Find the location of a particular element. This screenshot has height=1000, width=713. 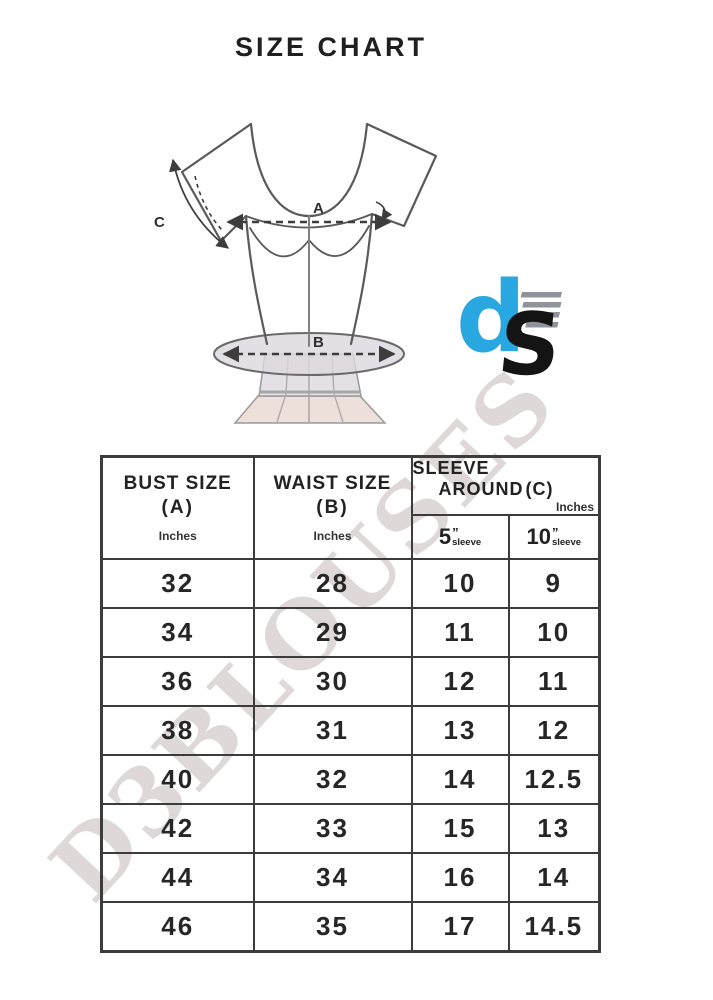

brand-logo: d S is located at coordinates (511, 320).